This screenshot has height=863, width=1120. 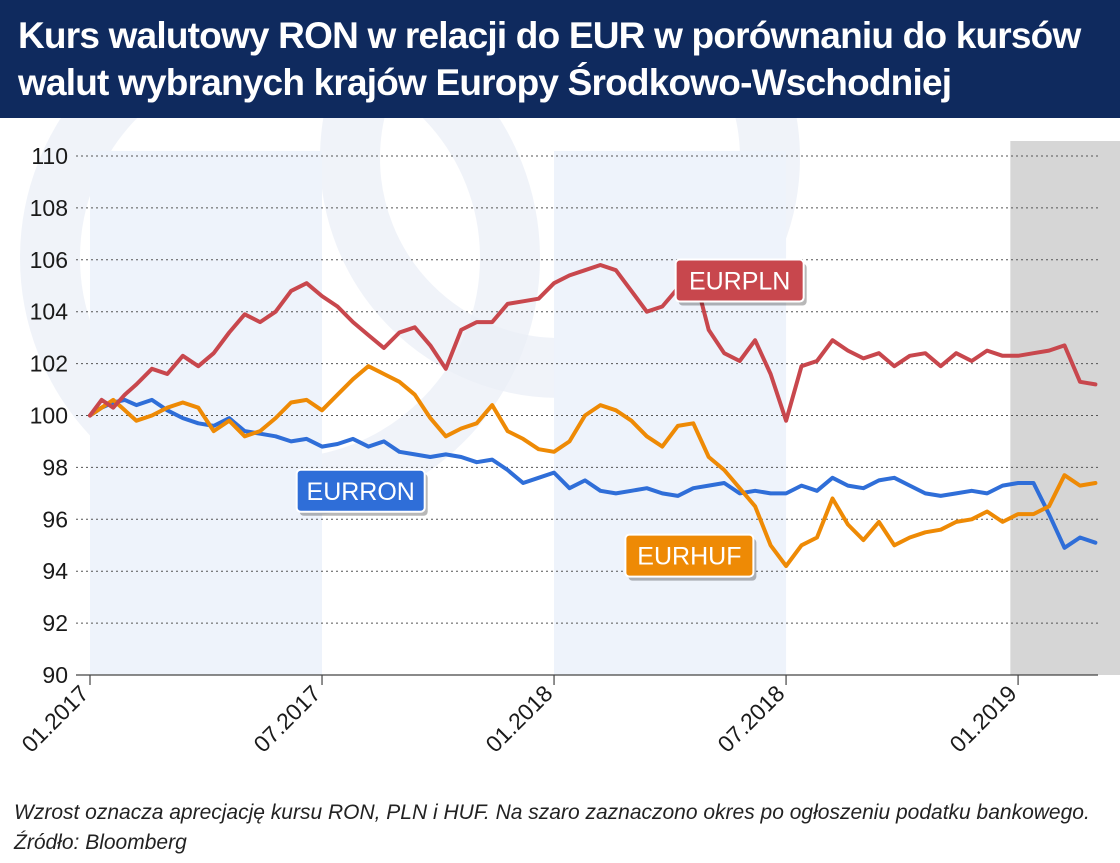 I want to click on label-box-eurpln: EURPLN, so click(x=740, y=282).